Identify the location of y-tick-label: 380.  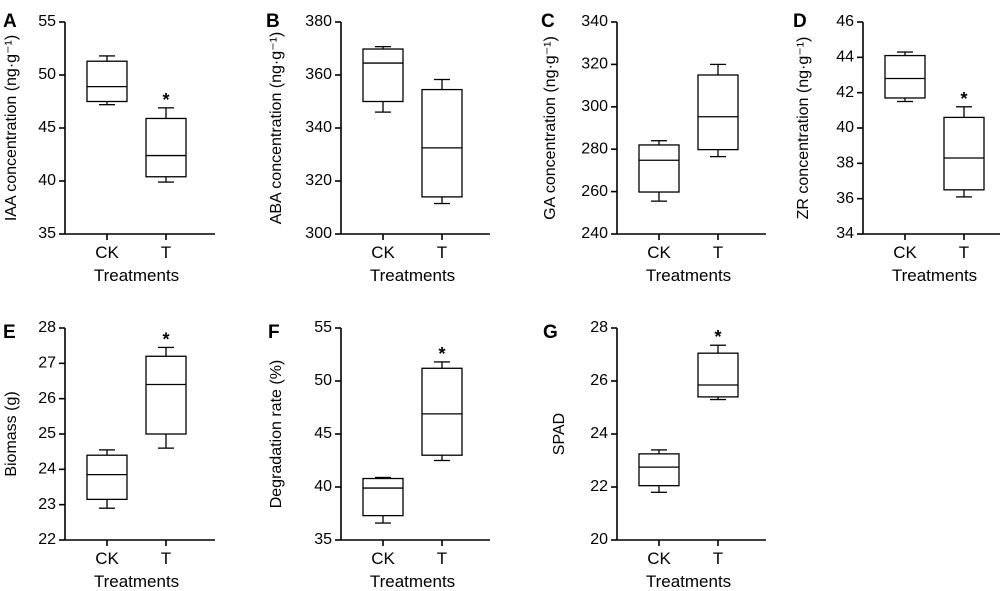
(318, 21).